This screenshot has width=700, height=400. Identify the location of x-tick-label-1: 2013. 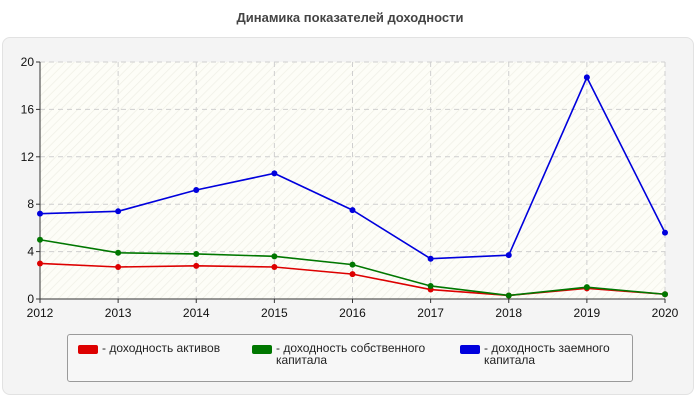
(118, 313).